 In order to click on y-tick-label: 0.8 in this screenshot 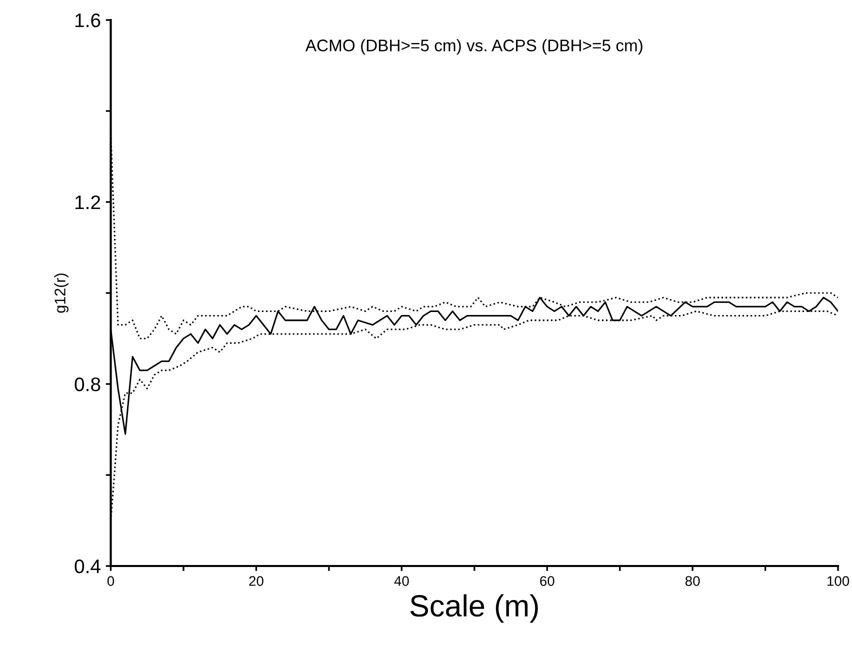, I will do `click(87, 384)`.